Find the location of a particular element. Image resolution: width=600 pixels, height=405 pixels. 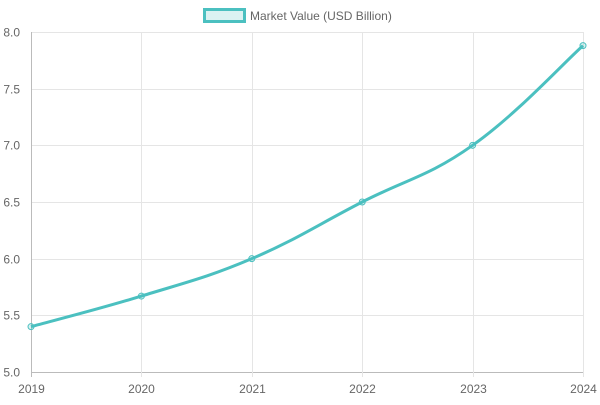

y-tick-label: 5.5 is located at coordinates (11, 316).